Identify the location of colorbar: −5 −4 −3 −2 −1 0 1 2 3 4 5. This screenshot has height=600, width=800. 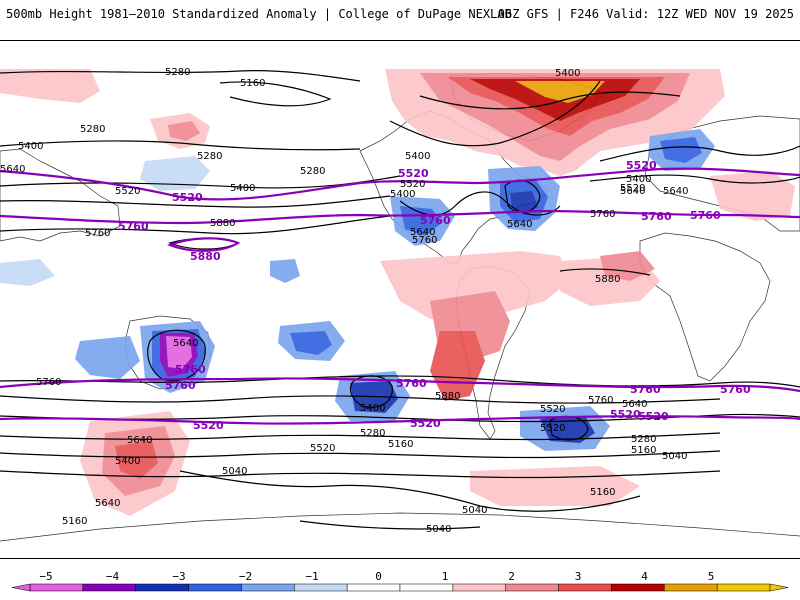
(400, 585).